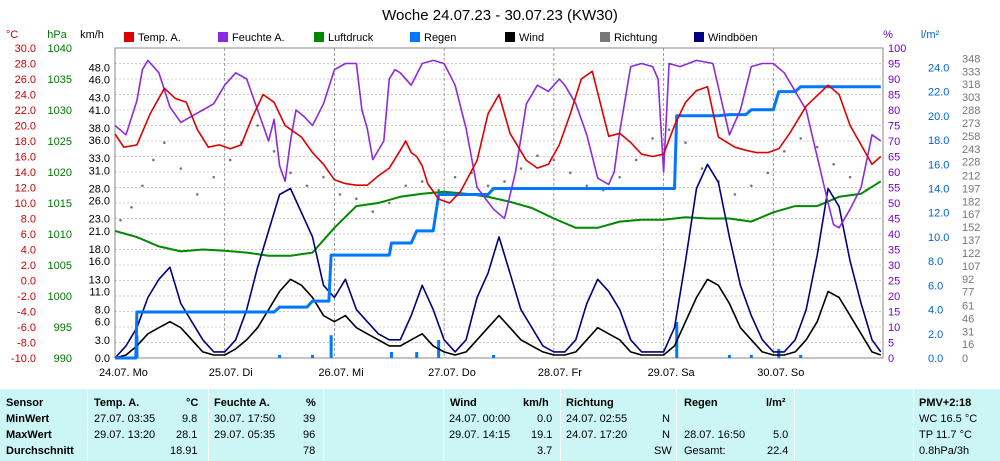 The width and height of the screenshot is (1000, 461). I want to click on rain-unit: l/m², so click(776, 403).